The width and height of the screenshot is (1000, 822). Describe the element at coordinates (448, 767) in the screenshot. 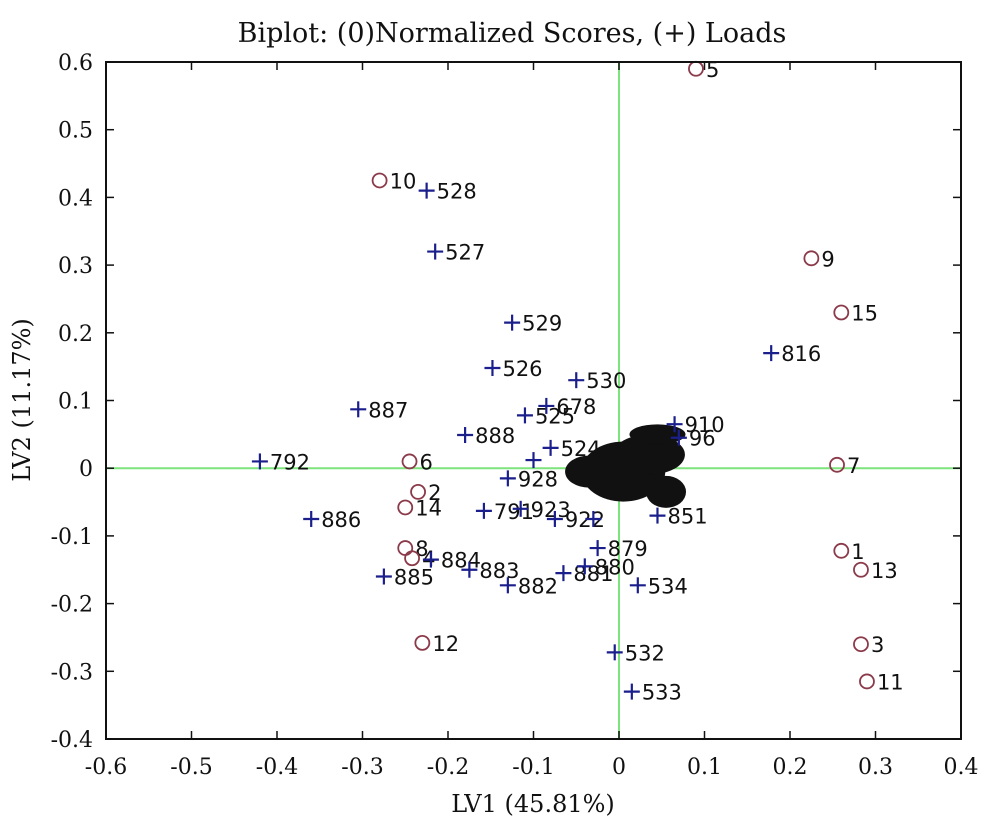

I see `x-tick-label: -0.2` at that location.